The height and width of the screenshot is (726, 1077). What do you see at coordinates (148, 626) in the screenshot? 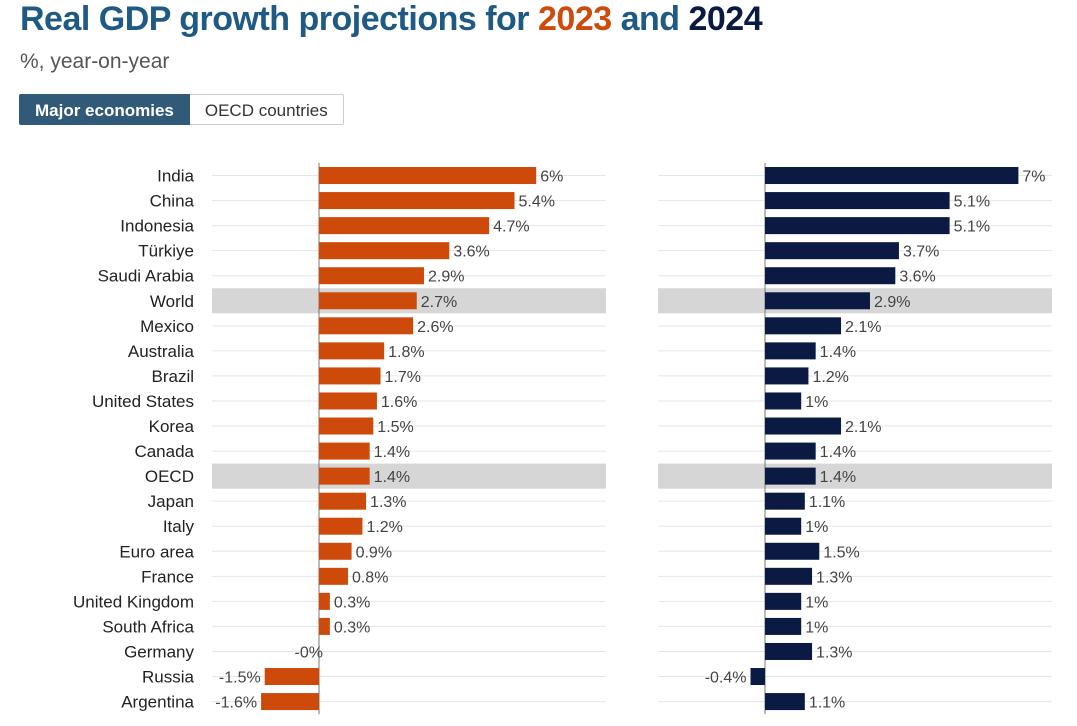
I see `category-label: South Africa` at bounding box center [148, 626].